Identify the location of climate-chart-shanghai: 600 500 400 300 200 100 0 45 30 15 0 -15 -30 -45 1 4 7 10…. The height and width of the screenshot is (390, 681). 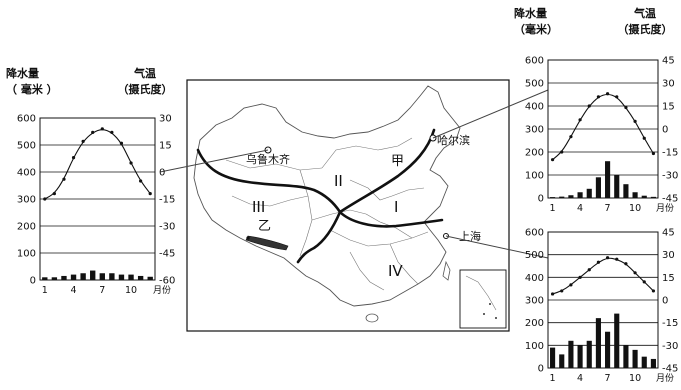
(601, 306).